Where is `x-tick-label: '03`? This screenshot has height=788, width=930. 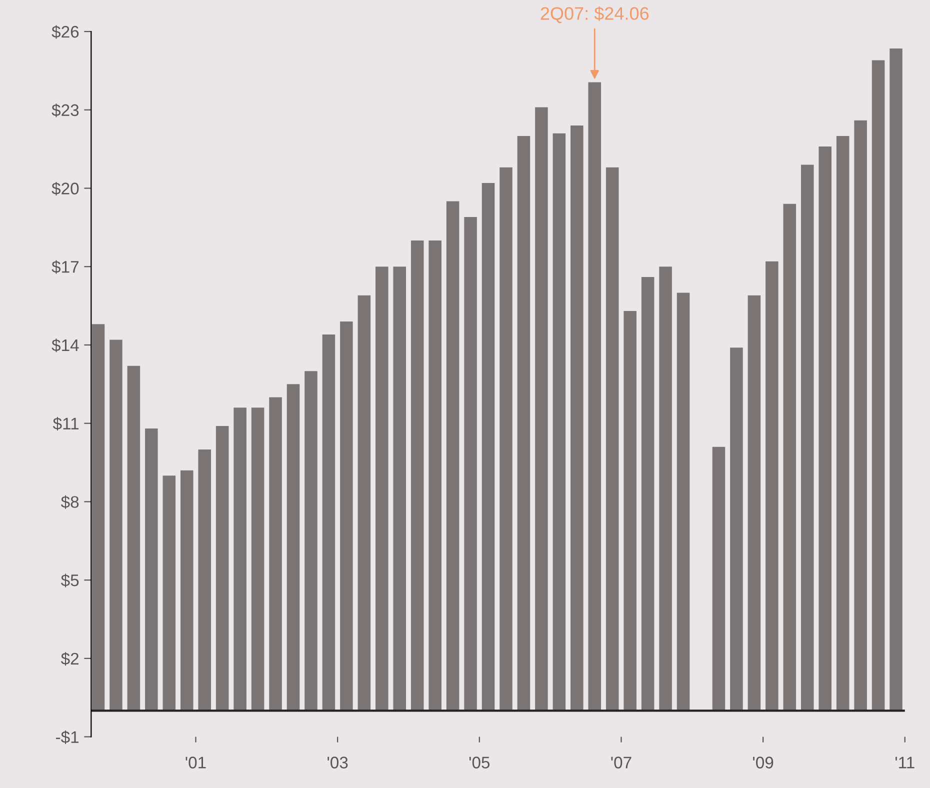 x-tick-label: '03 is located at coordinates (338, 762).